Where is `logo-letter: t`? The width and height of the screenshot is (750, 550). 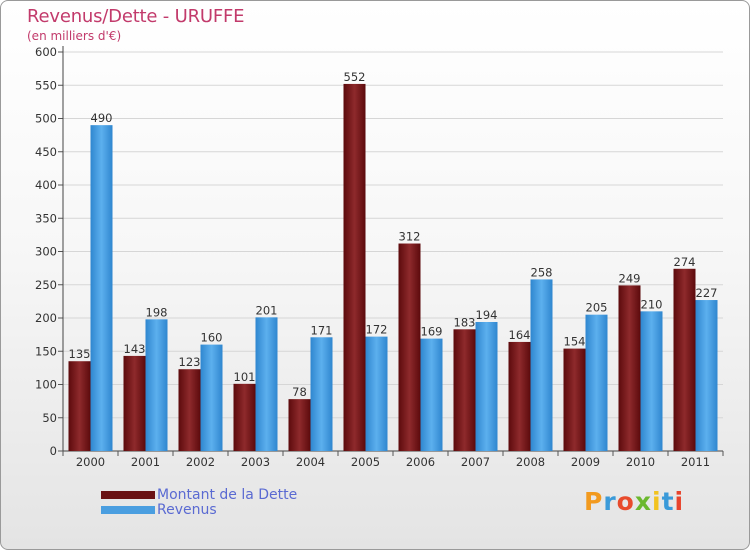 logo-letter: t is located at coordinates (668, 501).